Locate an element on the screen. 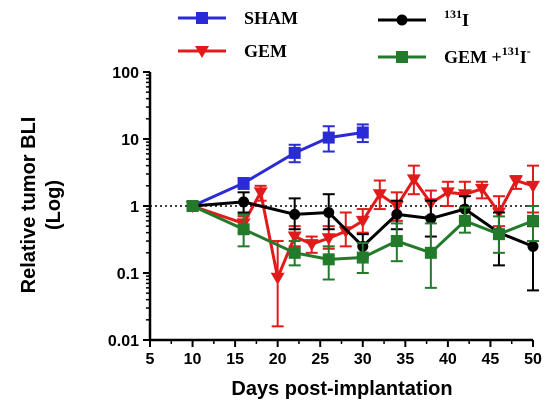 The image size is (550, 409). legend: SHAM GEM 131I GEM +131I- is located at coordinates (354, 37).